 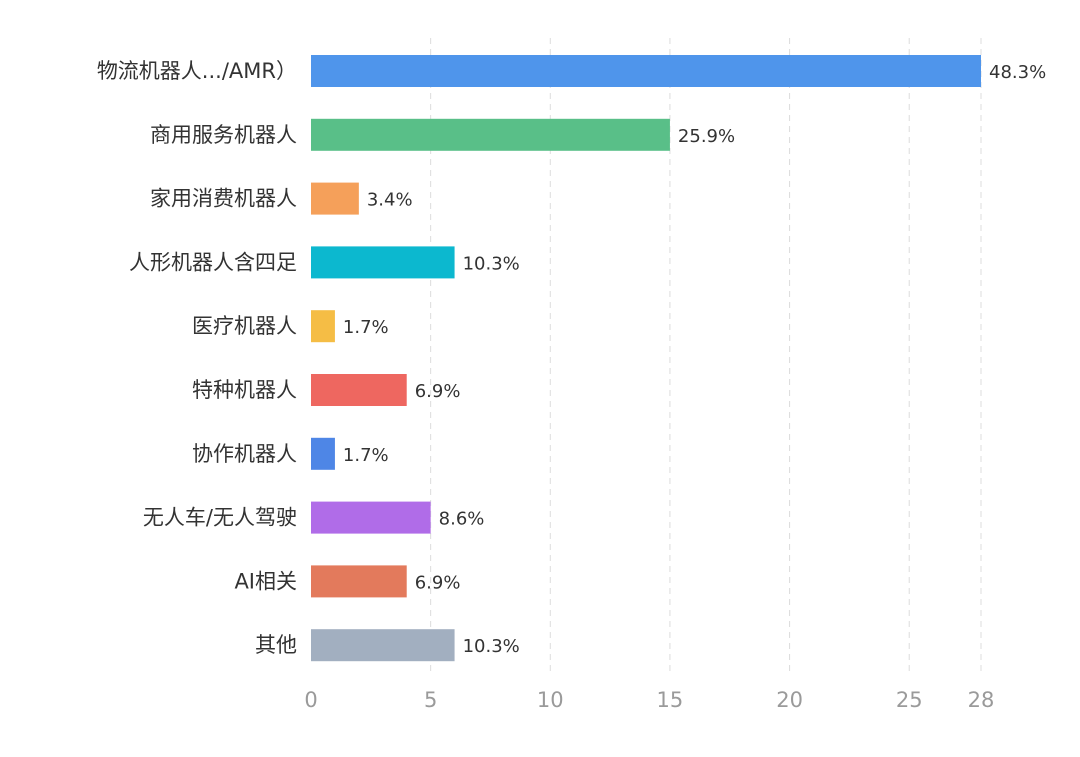 What do you see at coordinates (220, 518) in the screenshot?
I see `category-label: 无人车/无人驾驶` at bounding box center [220, 518].